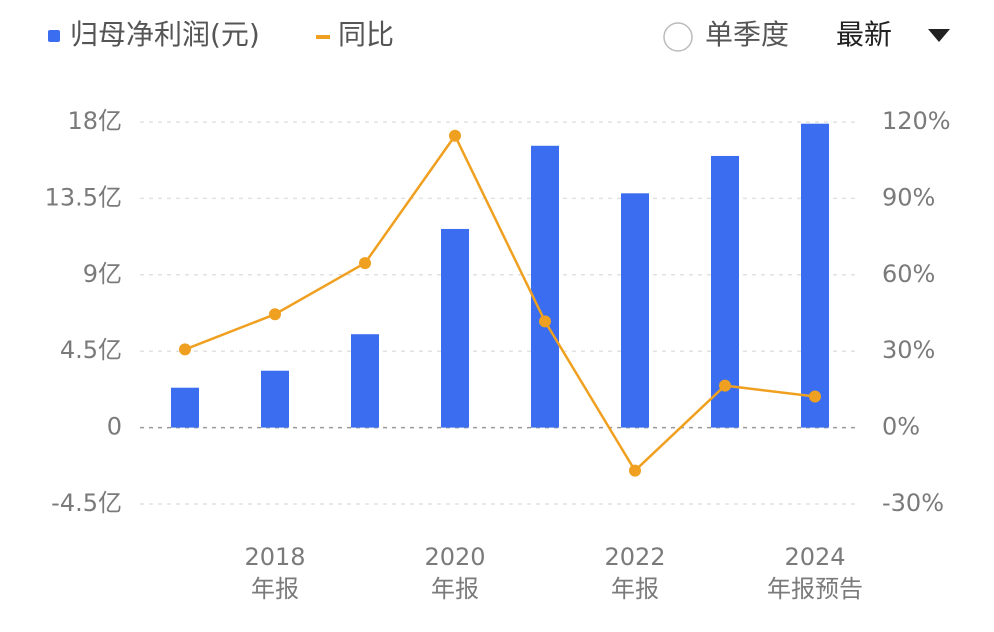 The height and width of the screenshot is (632, 994). Describe the element at coordinates (678, 37) in the screenshot. I see `toggle-radio` at that location.